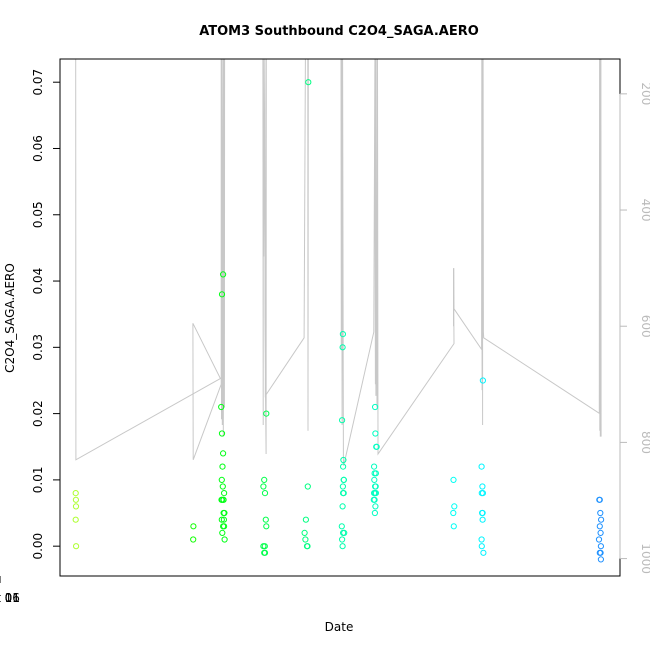 The height and width of the screenshot is (650, 650). Describe the element at coordinates (339, 31) in the screenshot. I see `chart-title: ATOM3 Southbound C2O4_SAGA.AERO` at that location.